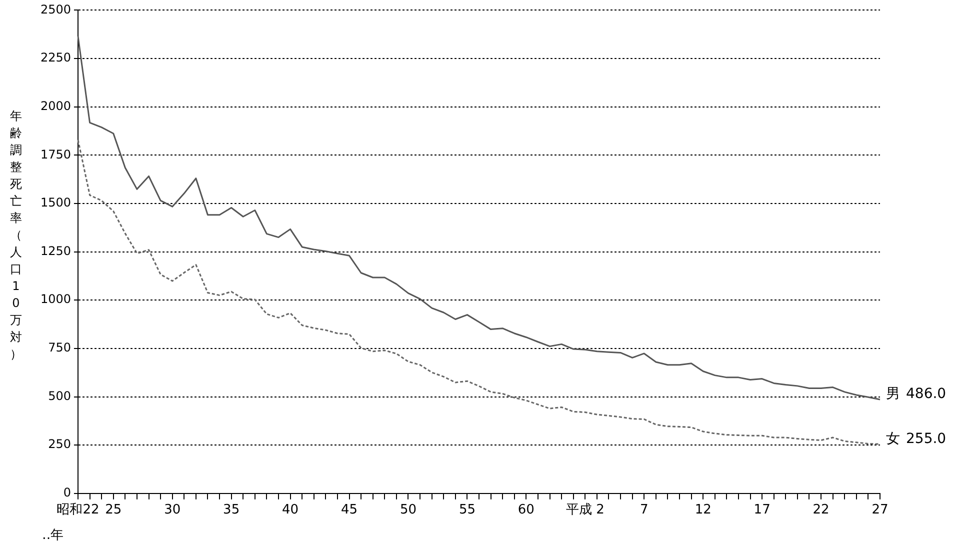  What do you see at coordinates (16, 235) in the screenshot?
I see `text: 年齢調整死亡率（人口10万対）` at bounding box center [16, 235].